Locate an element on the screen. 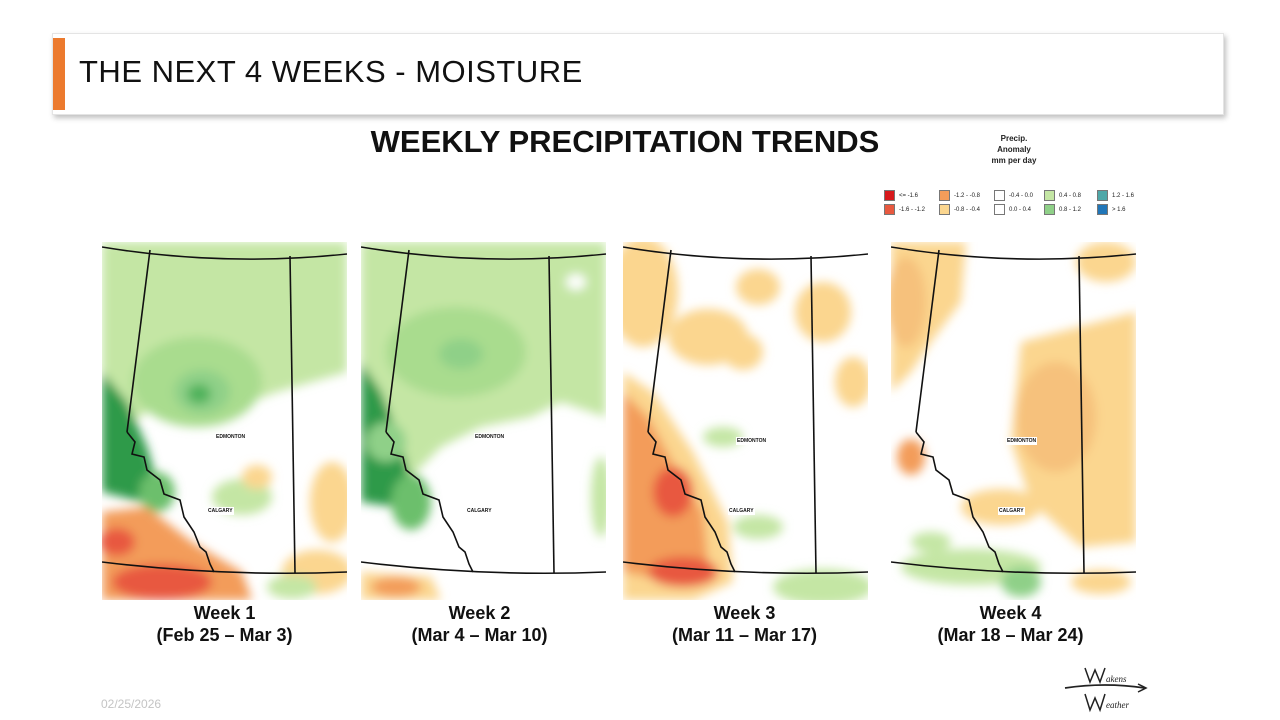 The image size is (1280, 720). legend-item: <= -1.6 is located at coordinates (901, 195).